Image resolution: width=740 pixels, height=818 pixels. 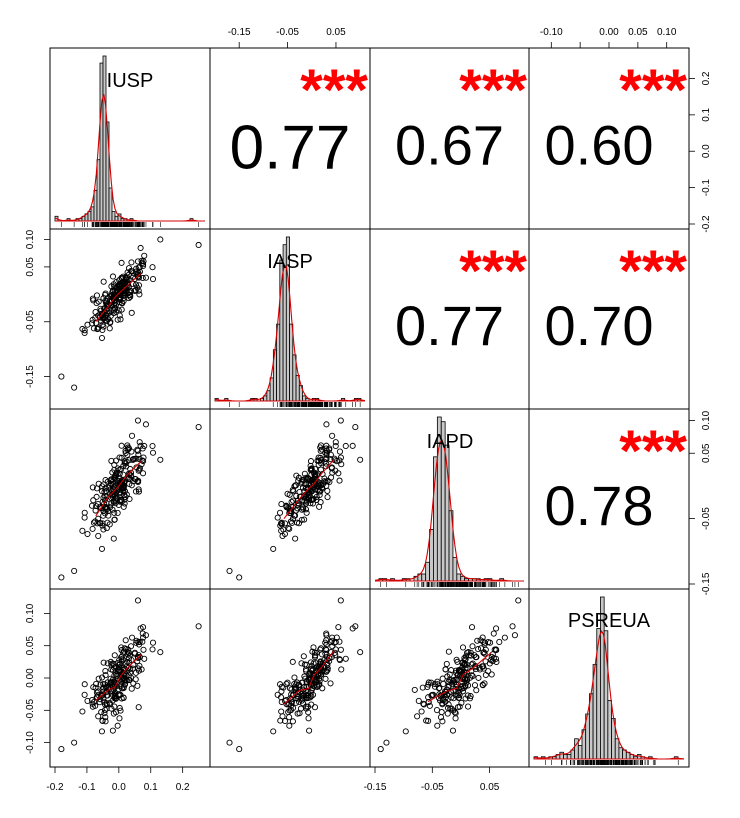 I want to click on y-axis-row0-label: -0.2, so click(x=706, y=224).